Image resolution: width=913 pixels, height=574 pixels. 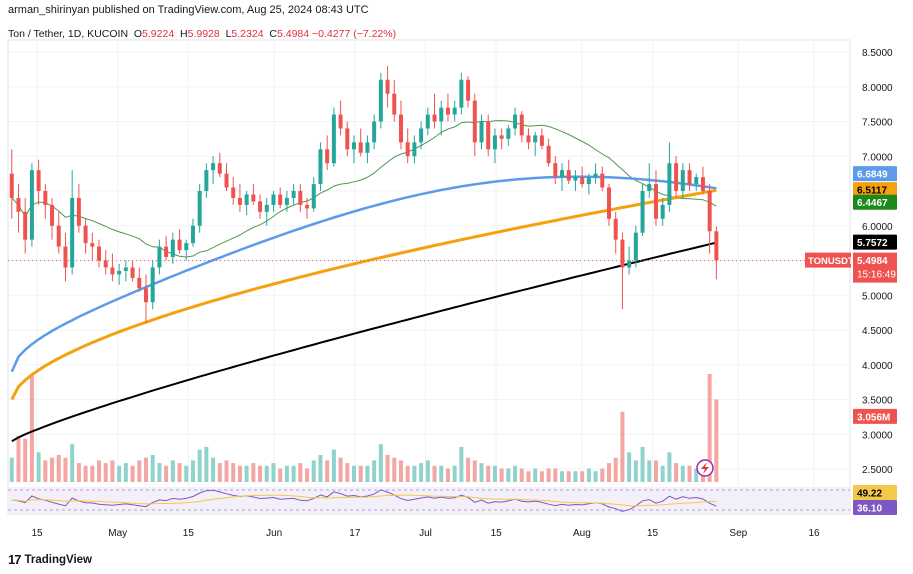 I want to click on time-tick-label: Sep, so click(x=738, y=533).